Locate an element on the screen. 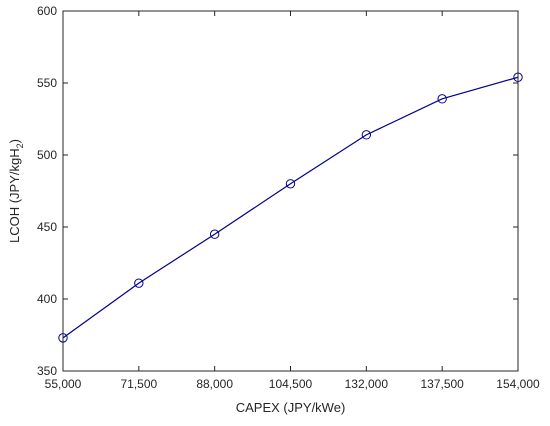  x-axis-label: CAPEX (JPY/kWe) is located at coordinates (291, 407).